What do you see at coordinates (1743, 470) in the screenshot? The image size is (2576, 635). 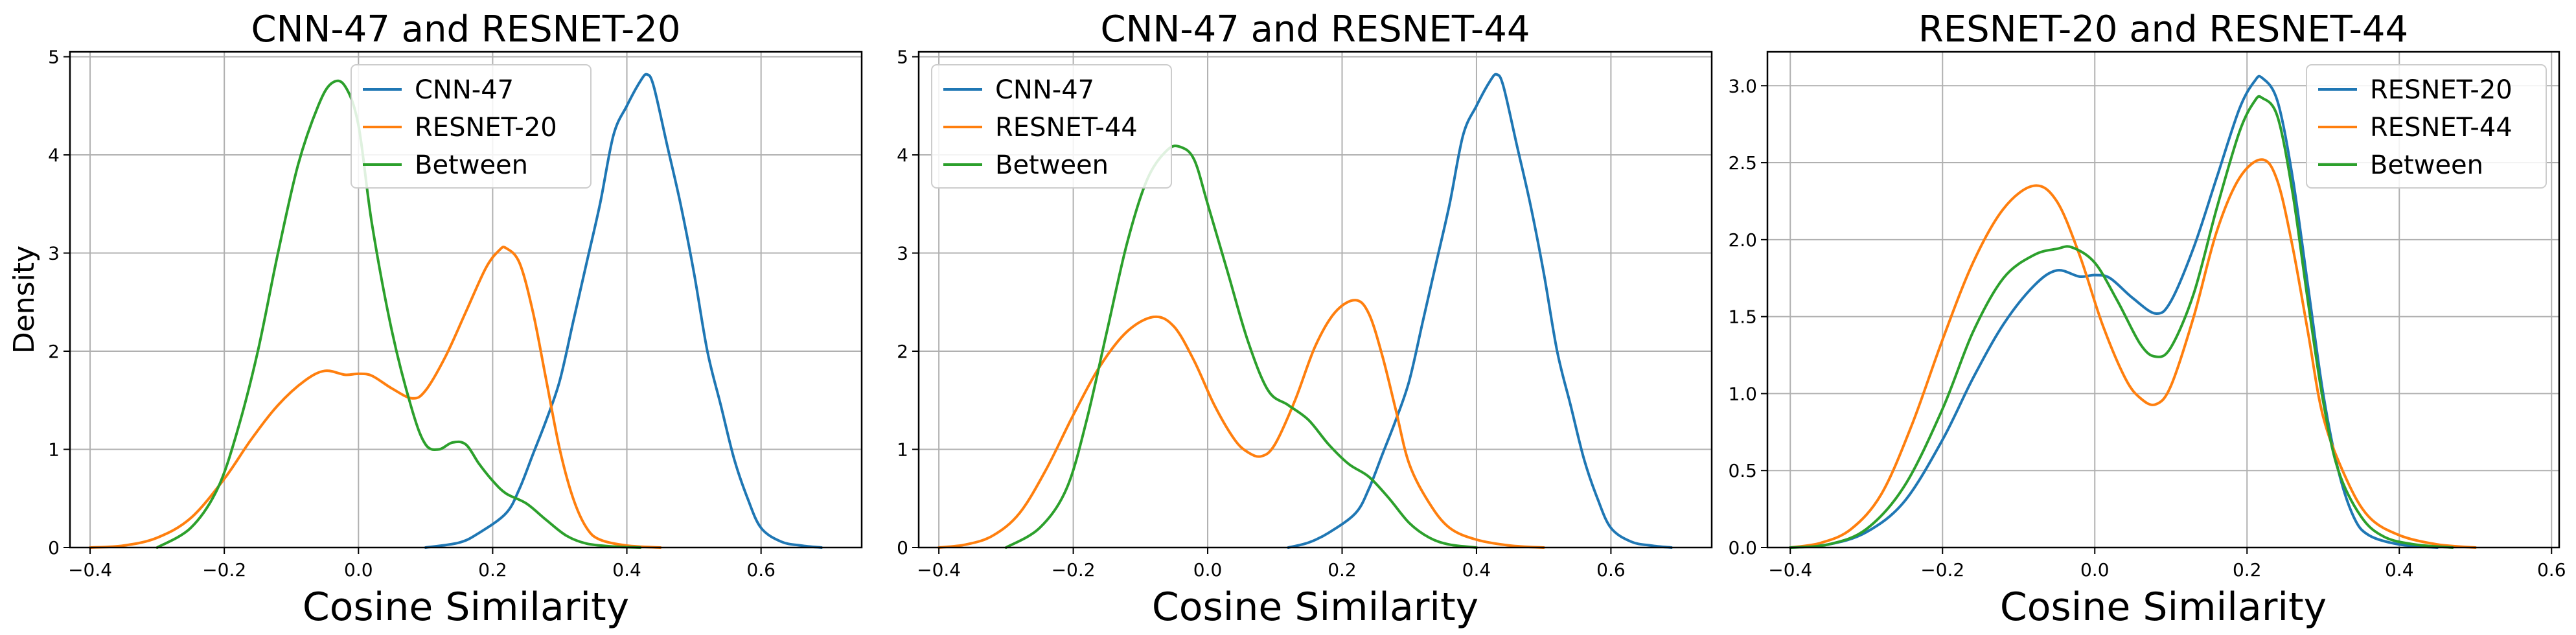 I see `y-tick-label: 0.5` at bounding box center [1743, 470].